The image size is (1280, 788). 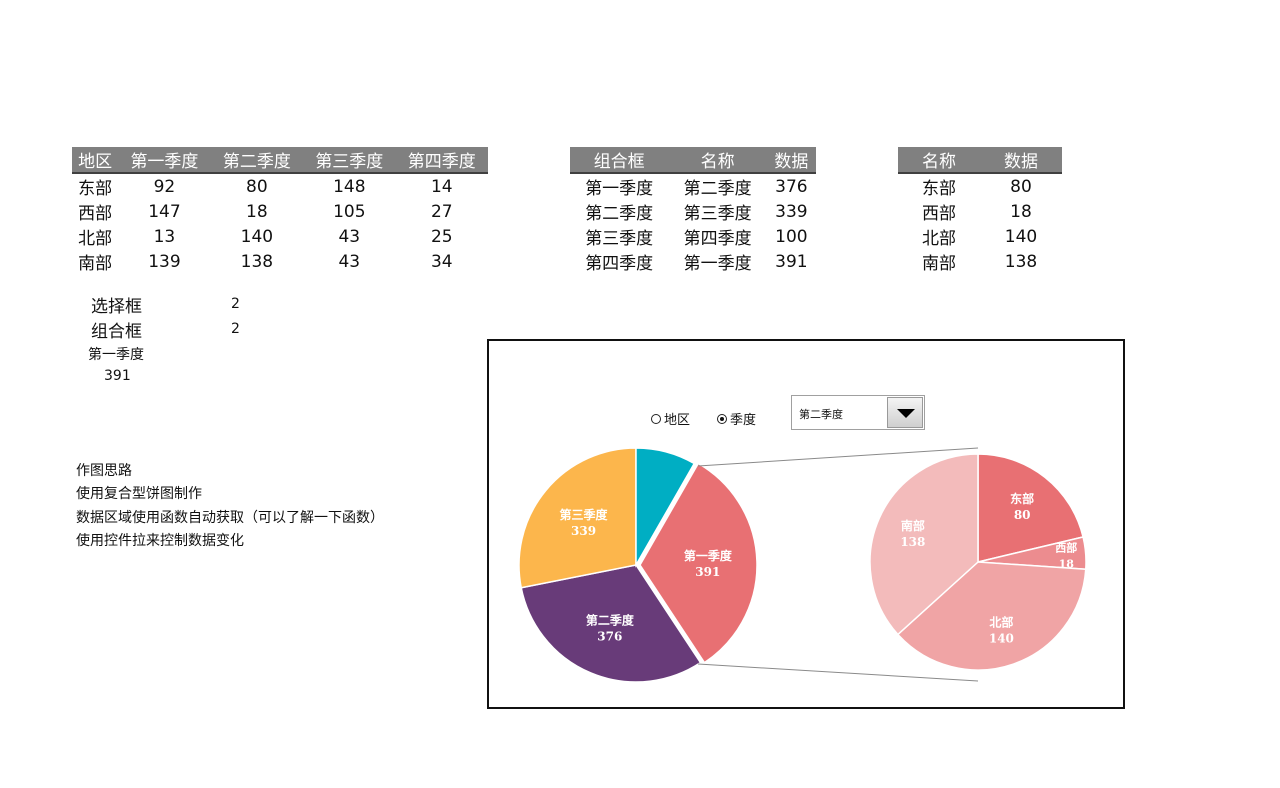 I want to click on table-cell: 147, so click(x=164, y=211).